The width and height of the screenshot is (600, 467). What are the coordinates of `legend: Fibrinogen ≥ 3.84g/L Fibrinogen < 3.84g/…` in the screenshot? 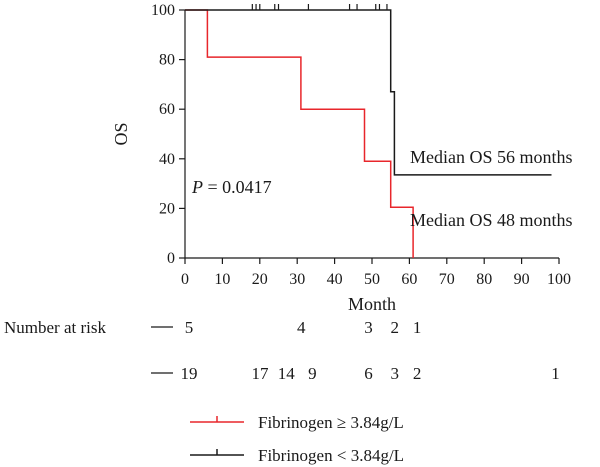 It's located at (297, 439).